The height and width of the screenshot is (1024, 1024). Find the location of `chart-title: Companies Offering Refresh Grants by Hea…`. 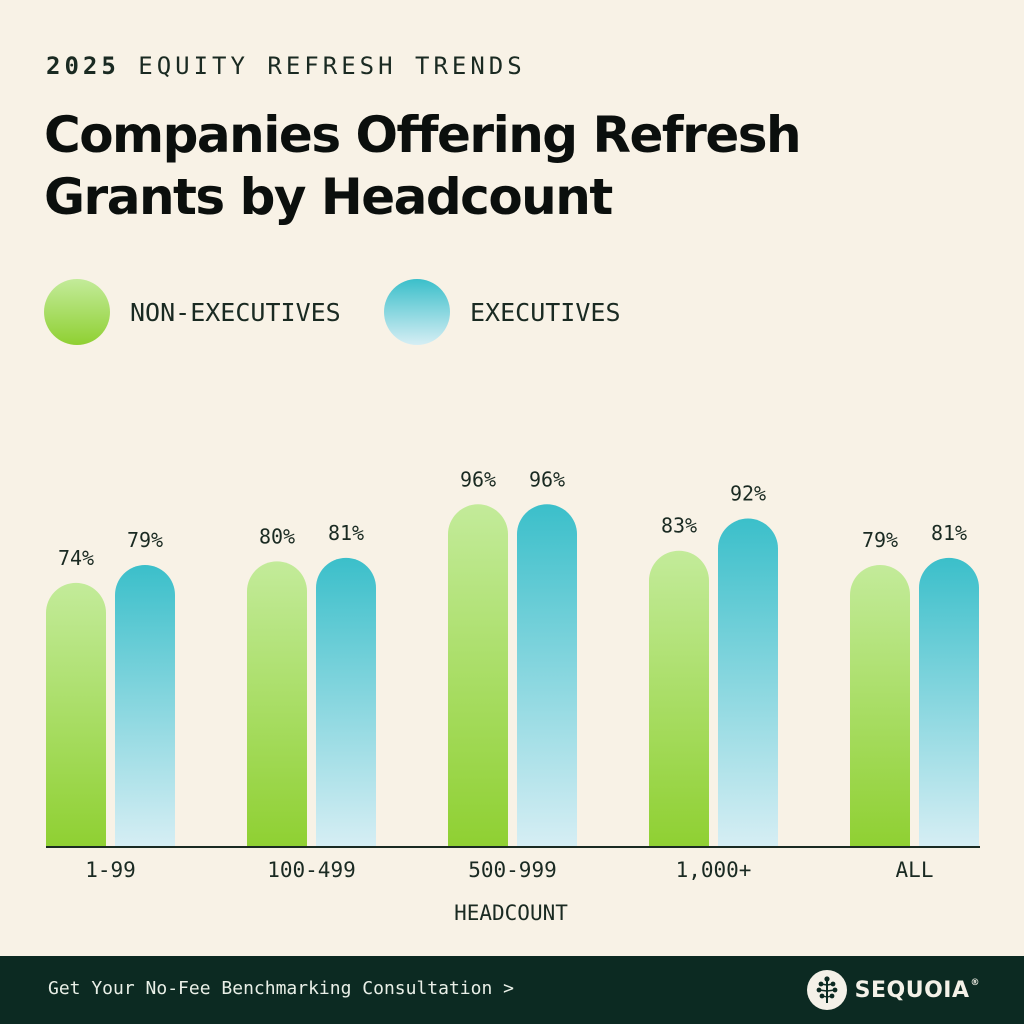

chart-title: Companies Offering Refresh Grants by Hea… is located at coordinates (423, 166).